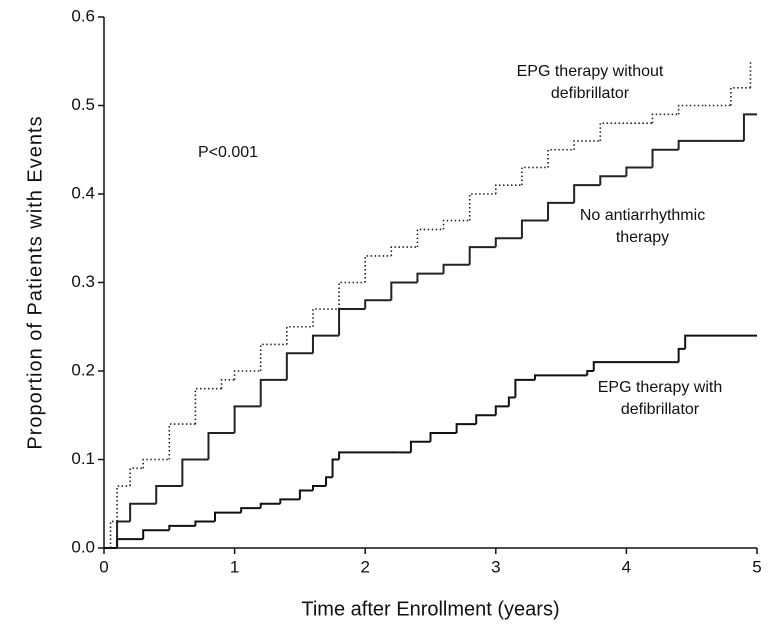  What do you see at coordinates (364, 566) in the screenshot?
I see `x-tick-label: 2` at bounding box center [364, 566].